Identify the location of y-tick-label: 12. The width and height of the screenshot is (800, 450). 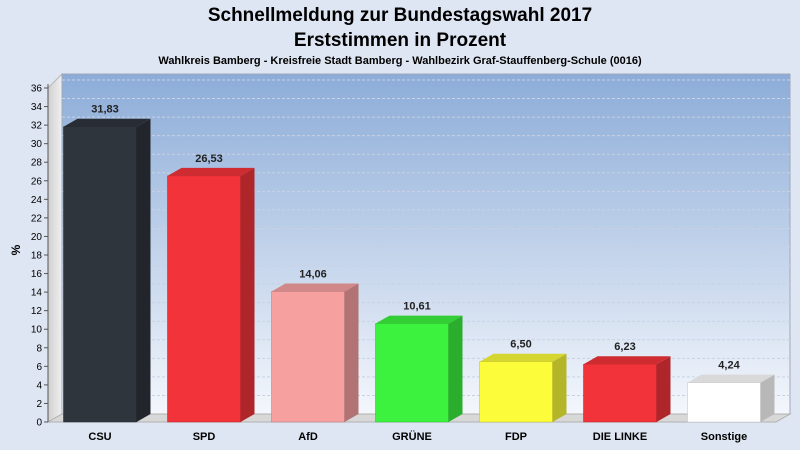
(37, 311).